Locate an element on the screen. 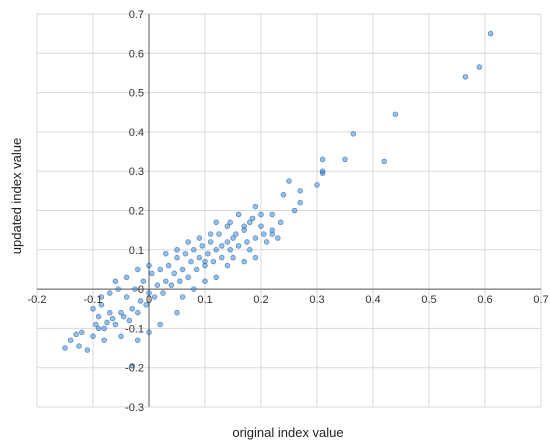 The image size is (550, 447). x-tick-label-6: 0.4 is located at coordinates (372, 300).